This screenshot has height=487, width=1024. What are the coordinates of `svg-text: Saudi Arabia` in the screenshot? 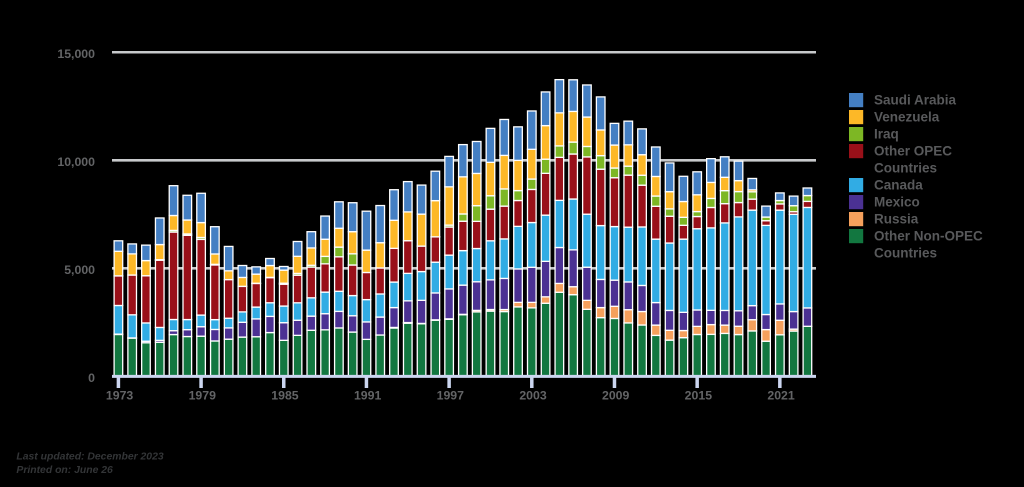 It's located at (915, 100).